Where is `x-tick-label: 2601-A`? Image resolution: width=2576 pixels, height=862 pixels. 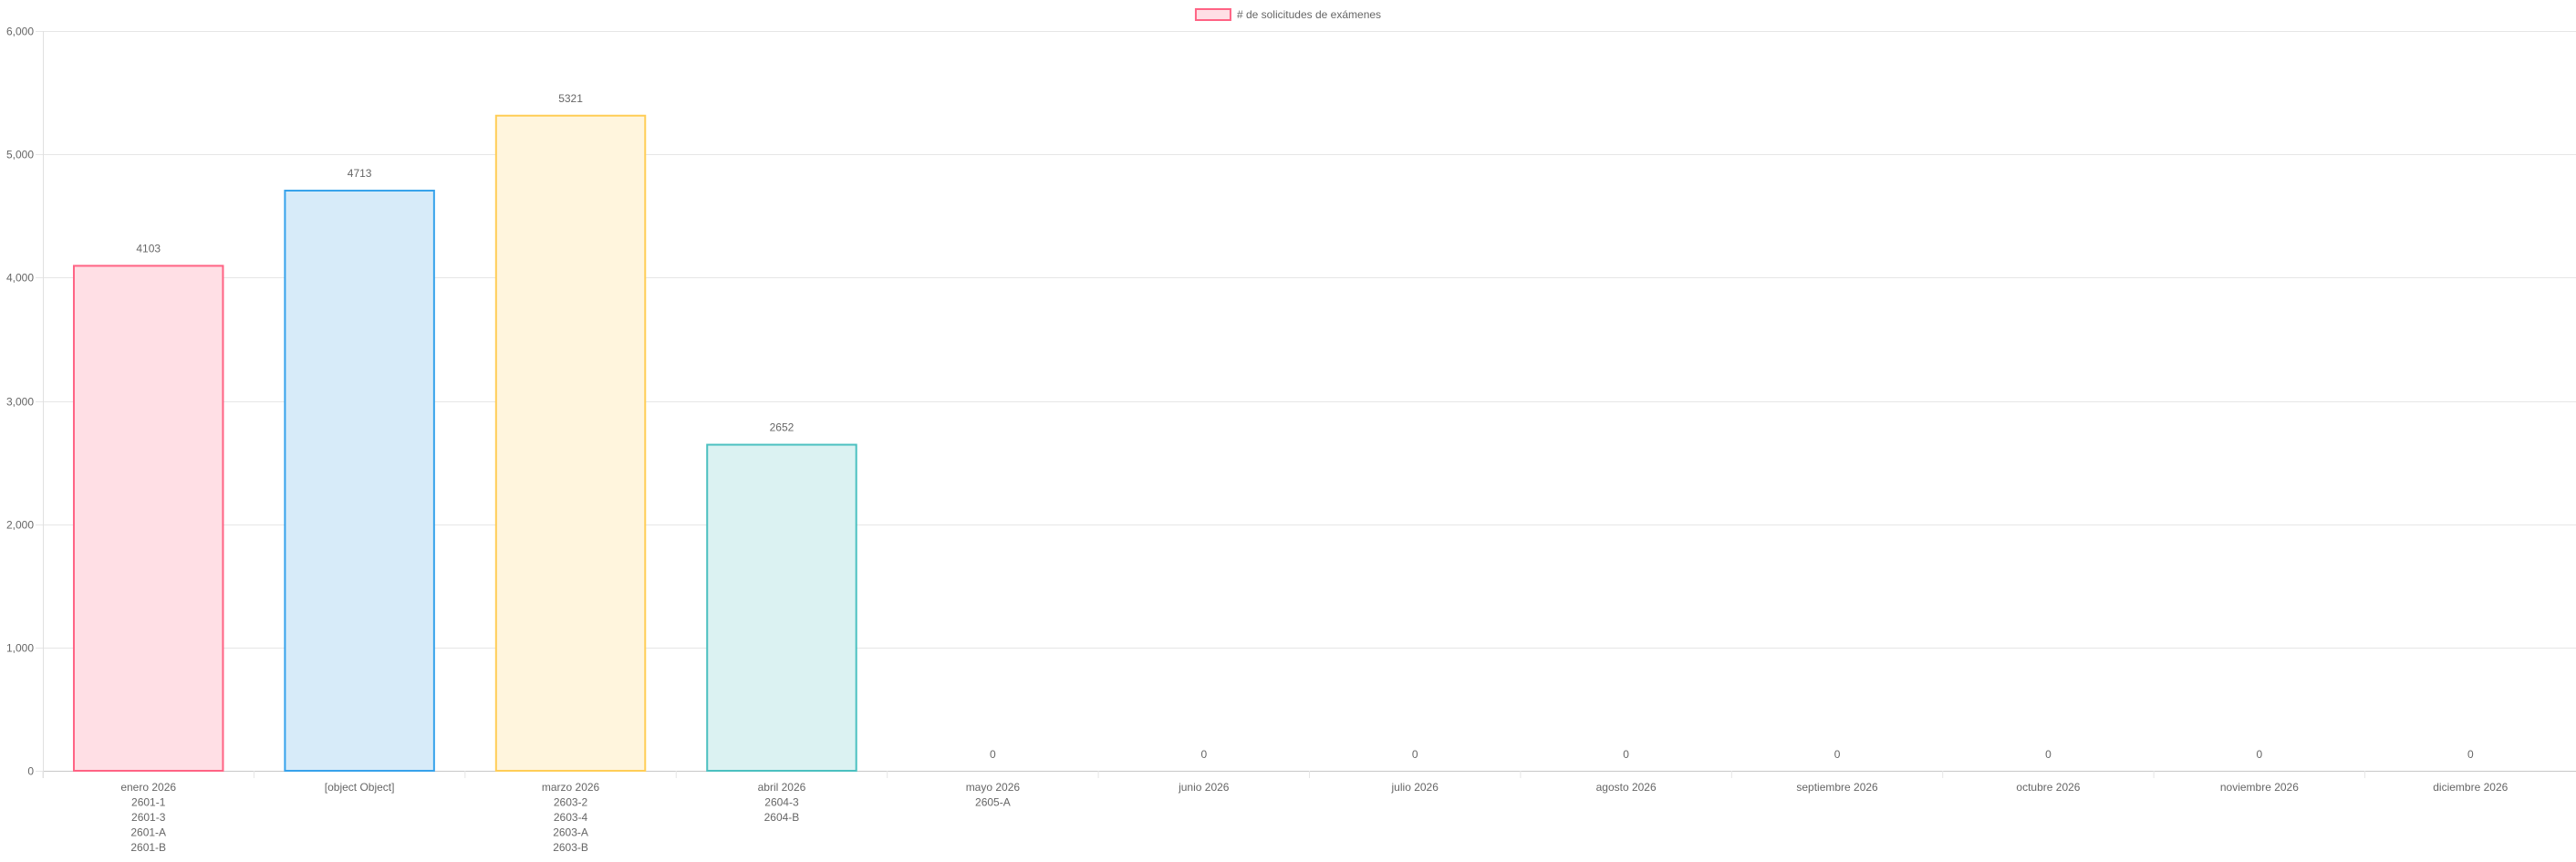
x-tick-label: 2601-A is located at coordinates (148, 832).